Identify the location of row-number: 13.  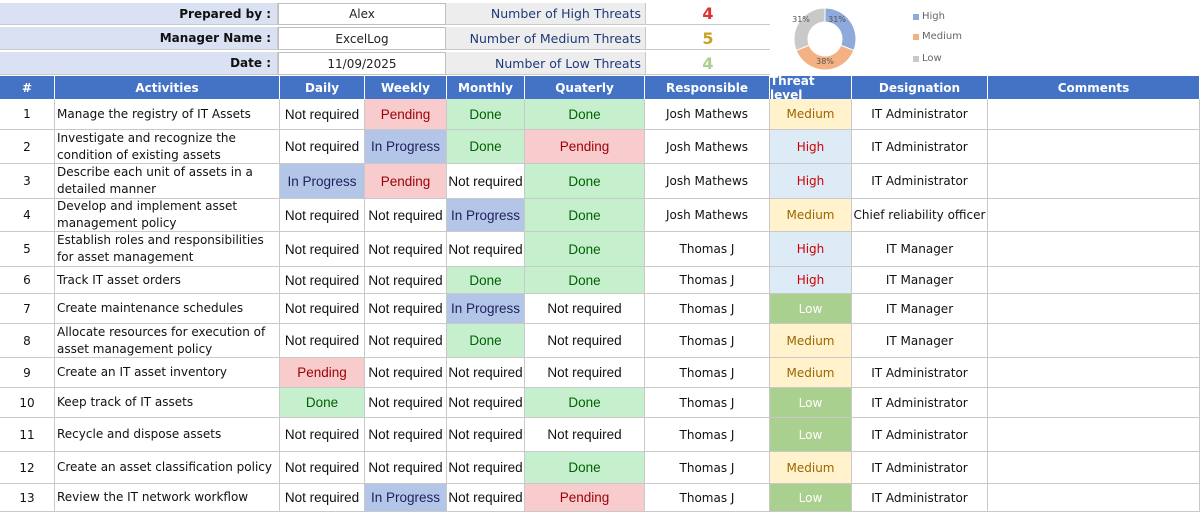
(27, 498).